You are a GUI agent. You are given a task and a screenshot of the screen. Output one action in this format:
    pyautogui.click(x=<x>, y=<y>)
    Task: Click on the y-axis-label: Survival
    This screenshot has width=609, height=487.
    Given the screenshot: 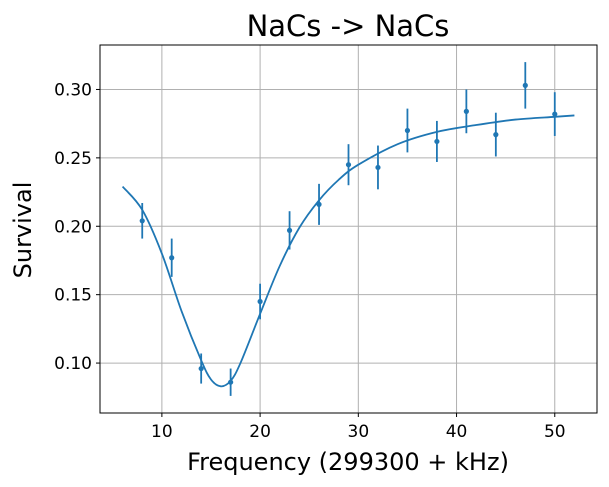 What is the action you would take?
    pyautogui.click(x=23, y=230)
    